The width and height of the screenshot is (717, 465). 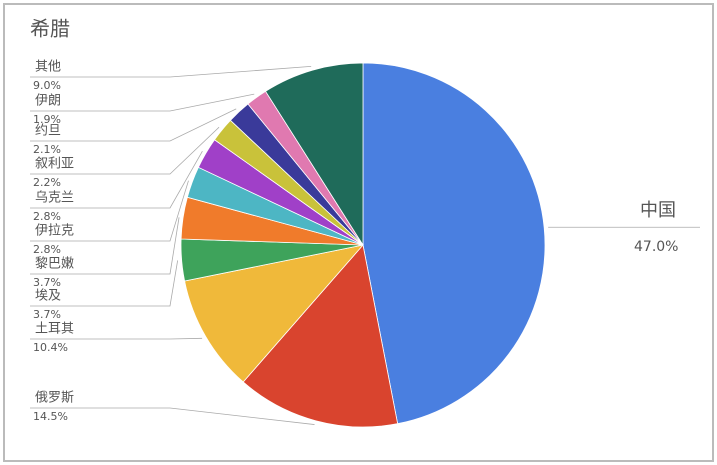 I want to click on slice-label: 其他, so click(x=48, y=67).